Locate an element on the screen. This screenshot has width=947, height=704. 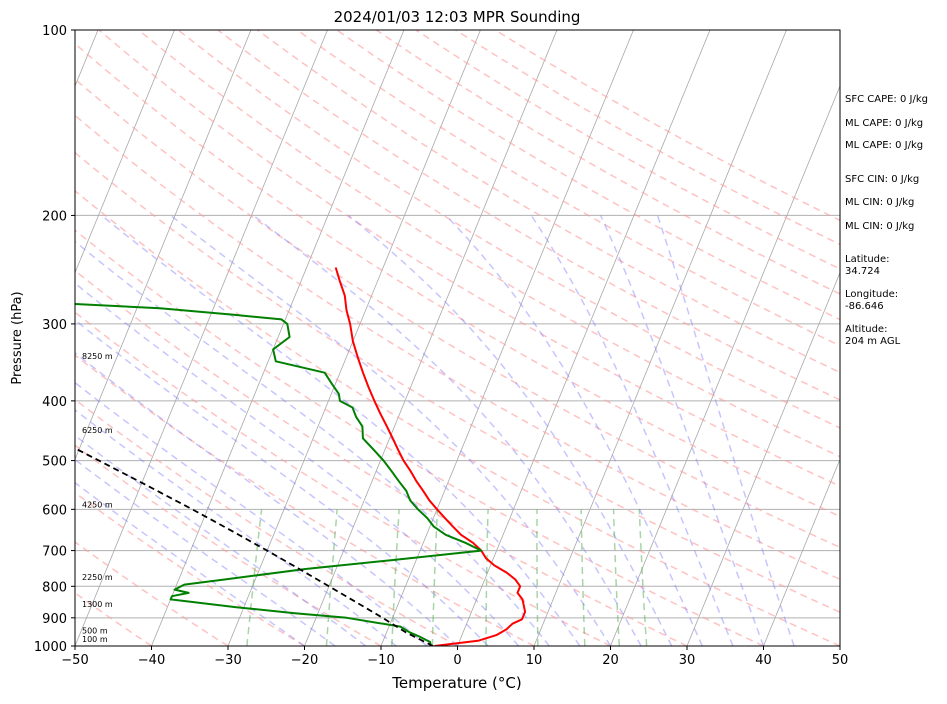
latitude-label: Latitude: is located at coordinates (867, 259).